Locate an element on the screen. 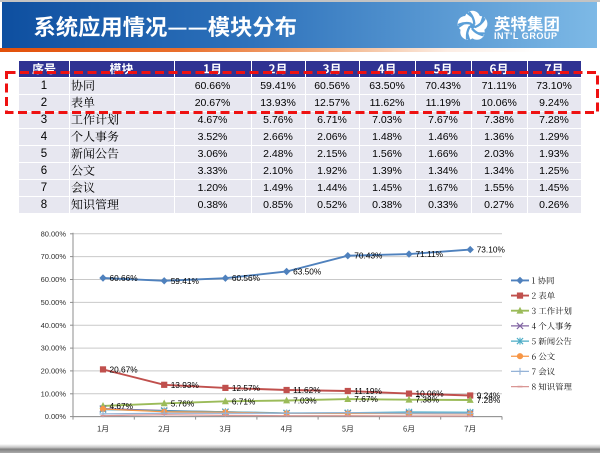  svg-text: 13.93% is located at coordinates (185, 385).